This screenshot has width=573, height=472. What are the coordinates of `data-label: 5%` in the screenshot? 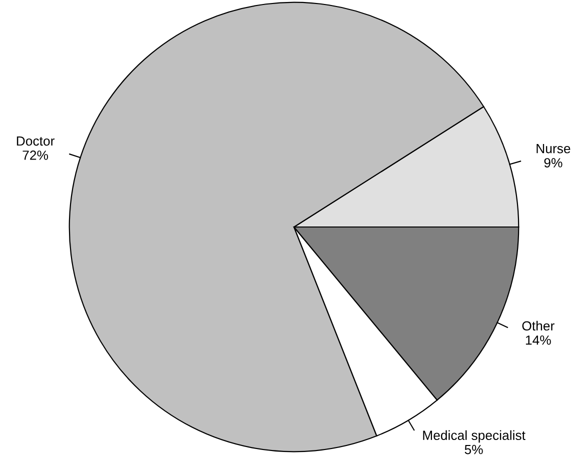 It's located at (473, 449).